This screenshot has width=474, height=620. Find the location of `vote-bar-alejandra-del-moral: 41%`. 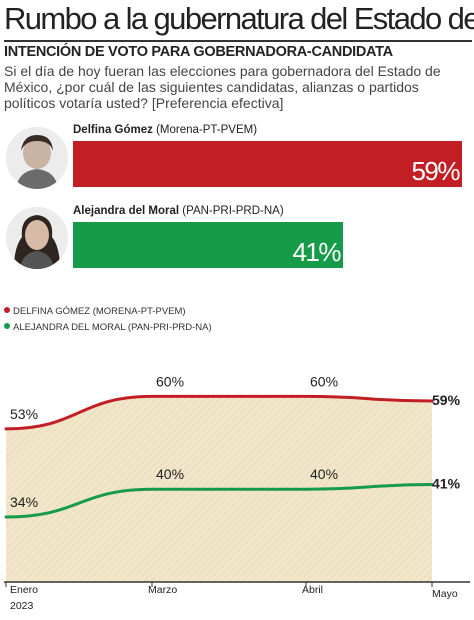

vote-bar-alejandra-del-moral: 41% is located at coordinates (208, 245).